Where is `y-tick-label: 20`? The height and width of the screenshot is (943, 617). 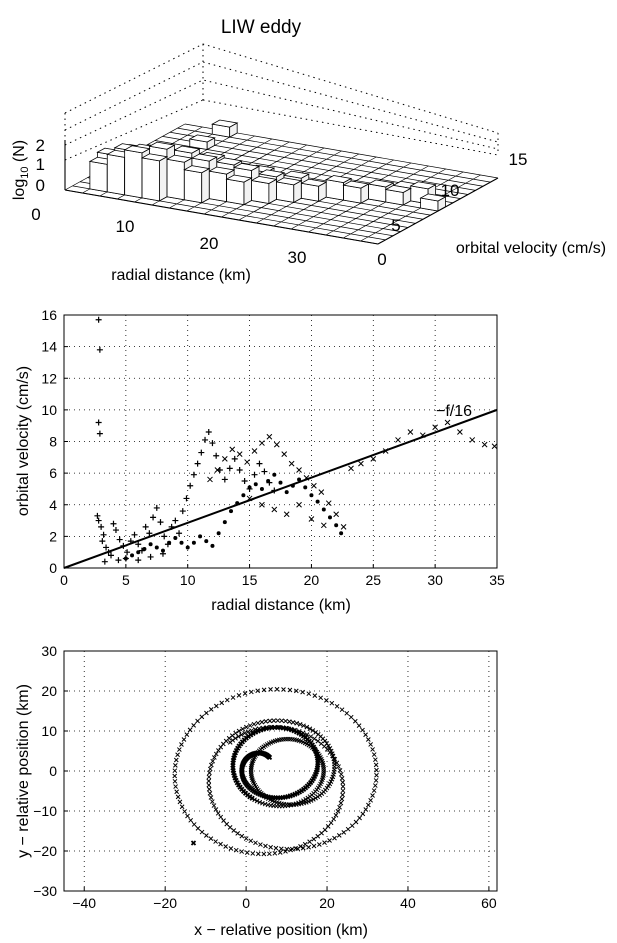 y-tick-label: 20 is located at coordinates (49, 691).